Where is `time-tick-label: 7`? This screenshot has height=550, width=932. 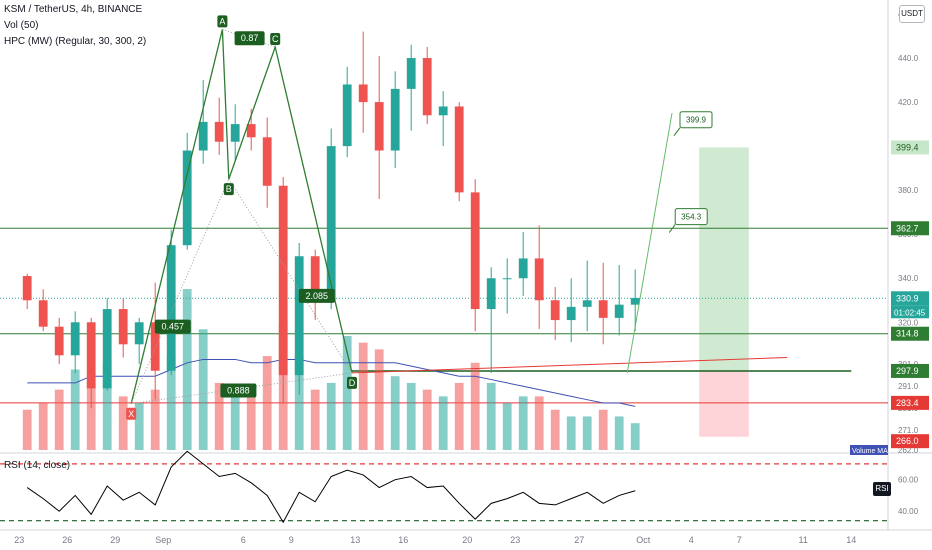 time-tick-label: 7 is located at coordinates (739, 540).